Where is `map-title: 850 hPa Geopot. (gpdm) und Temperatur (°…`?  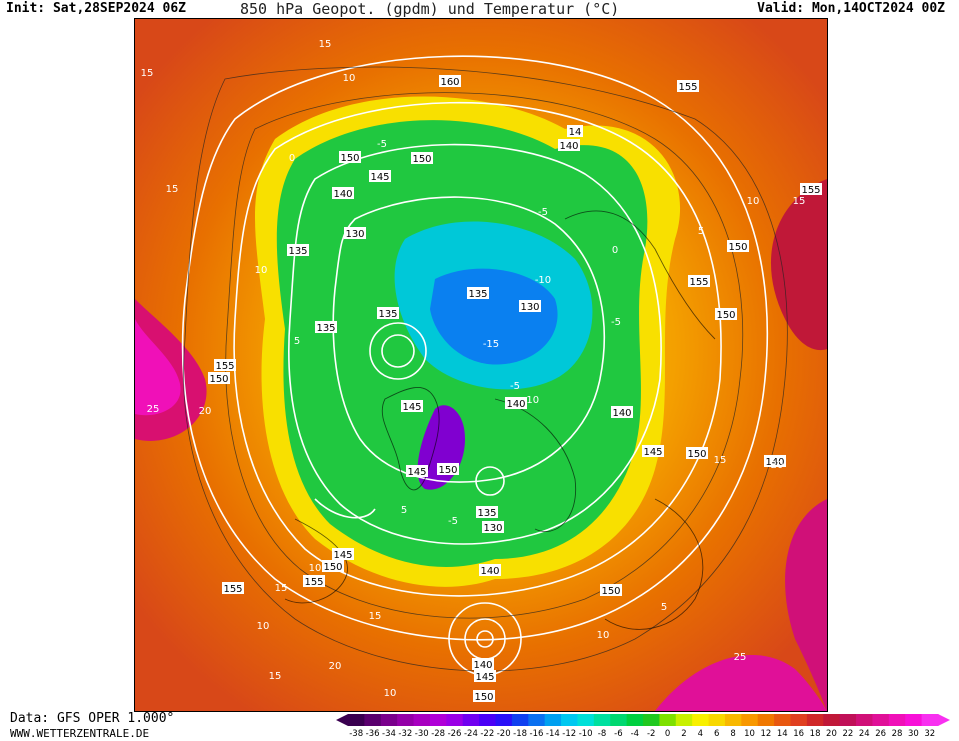
map-title: 850 hPa Geopot. (gpdm) und Temperatur (°… is located at coordinates (430, 9).